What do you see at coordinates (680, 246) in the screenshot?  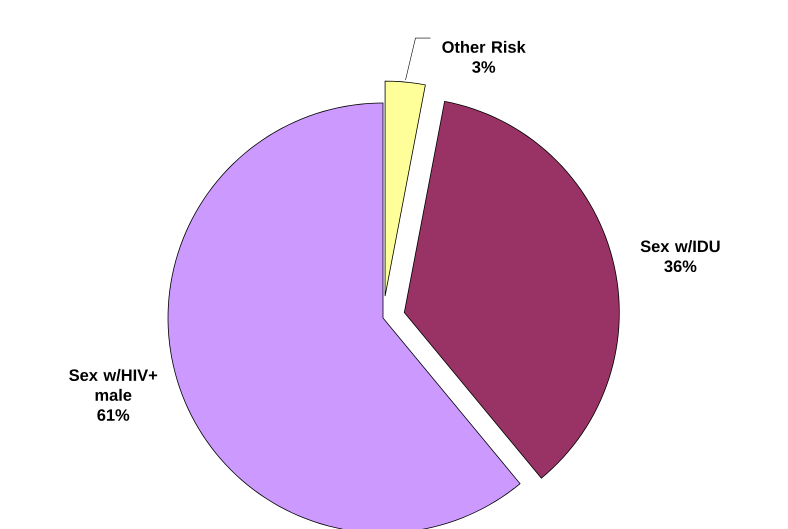 I see `slice-label: Sex w/IDU` at bounding box center [680, 246].